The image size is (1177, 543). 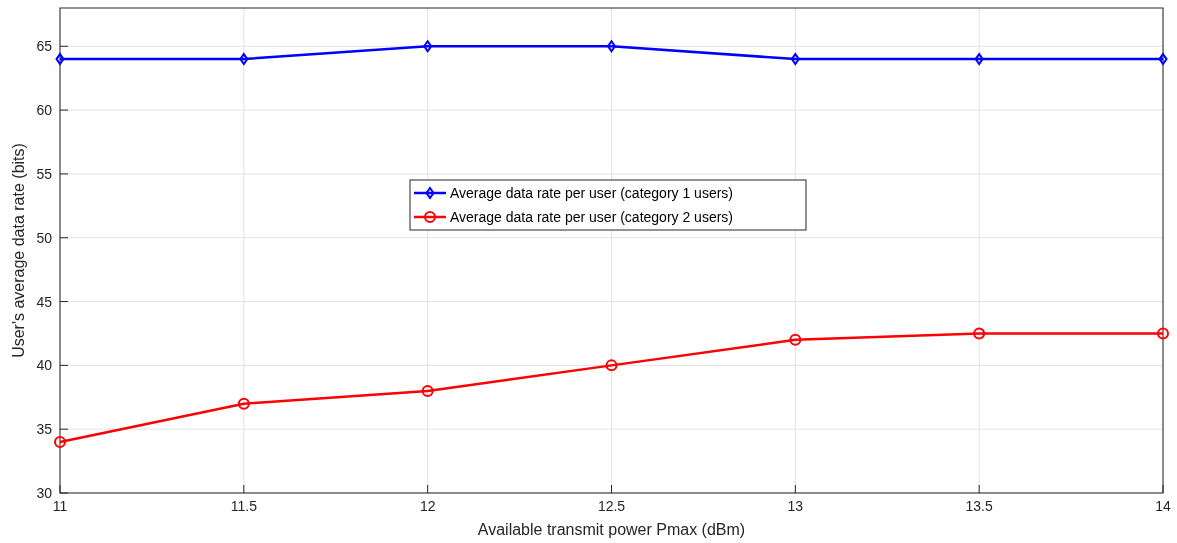 What do you see at coordinates (44, 365) in the screenshot?
I see `y-tick-label: 40` at bounding box center [44, 365].